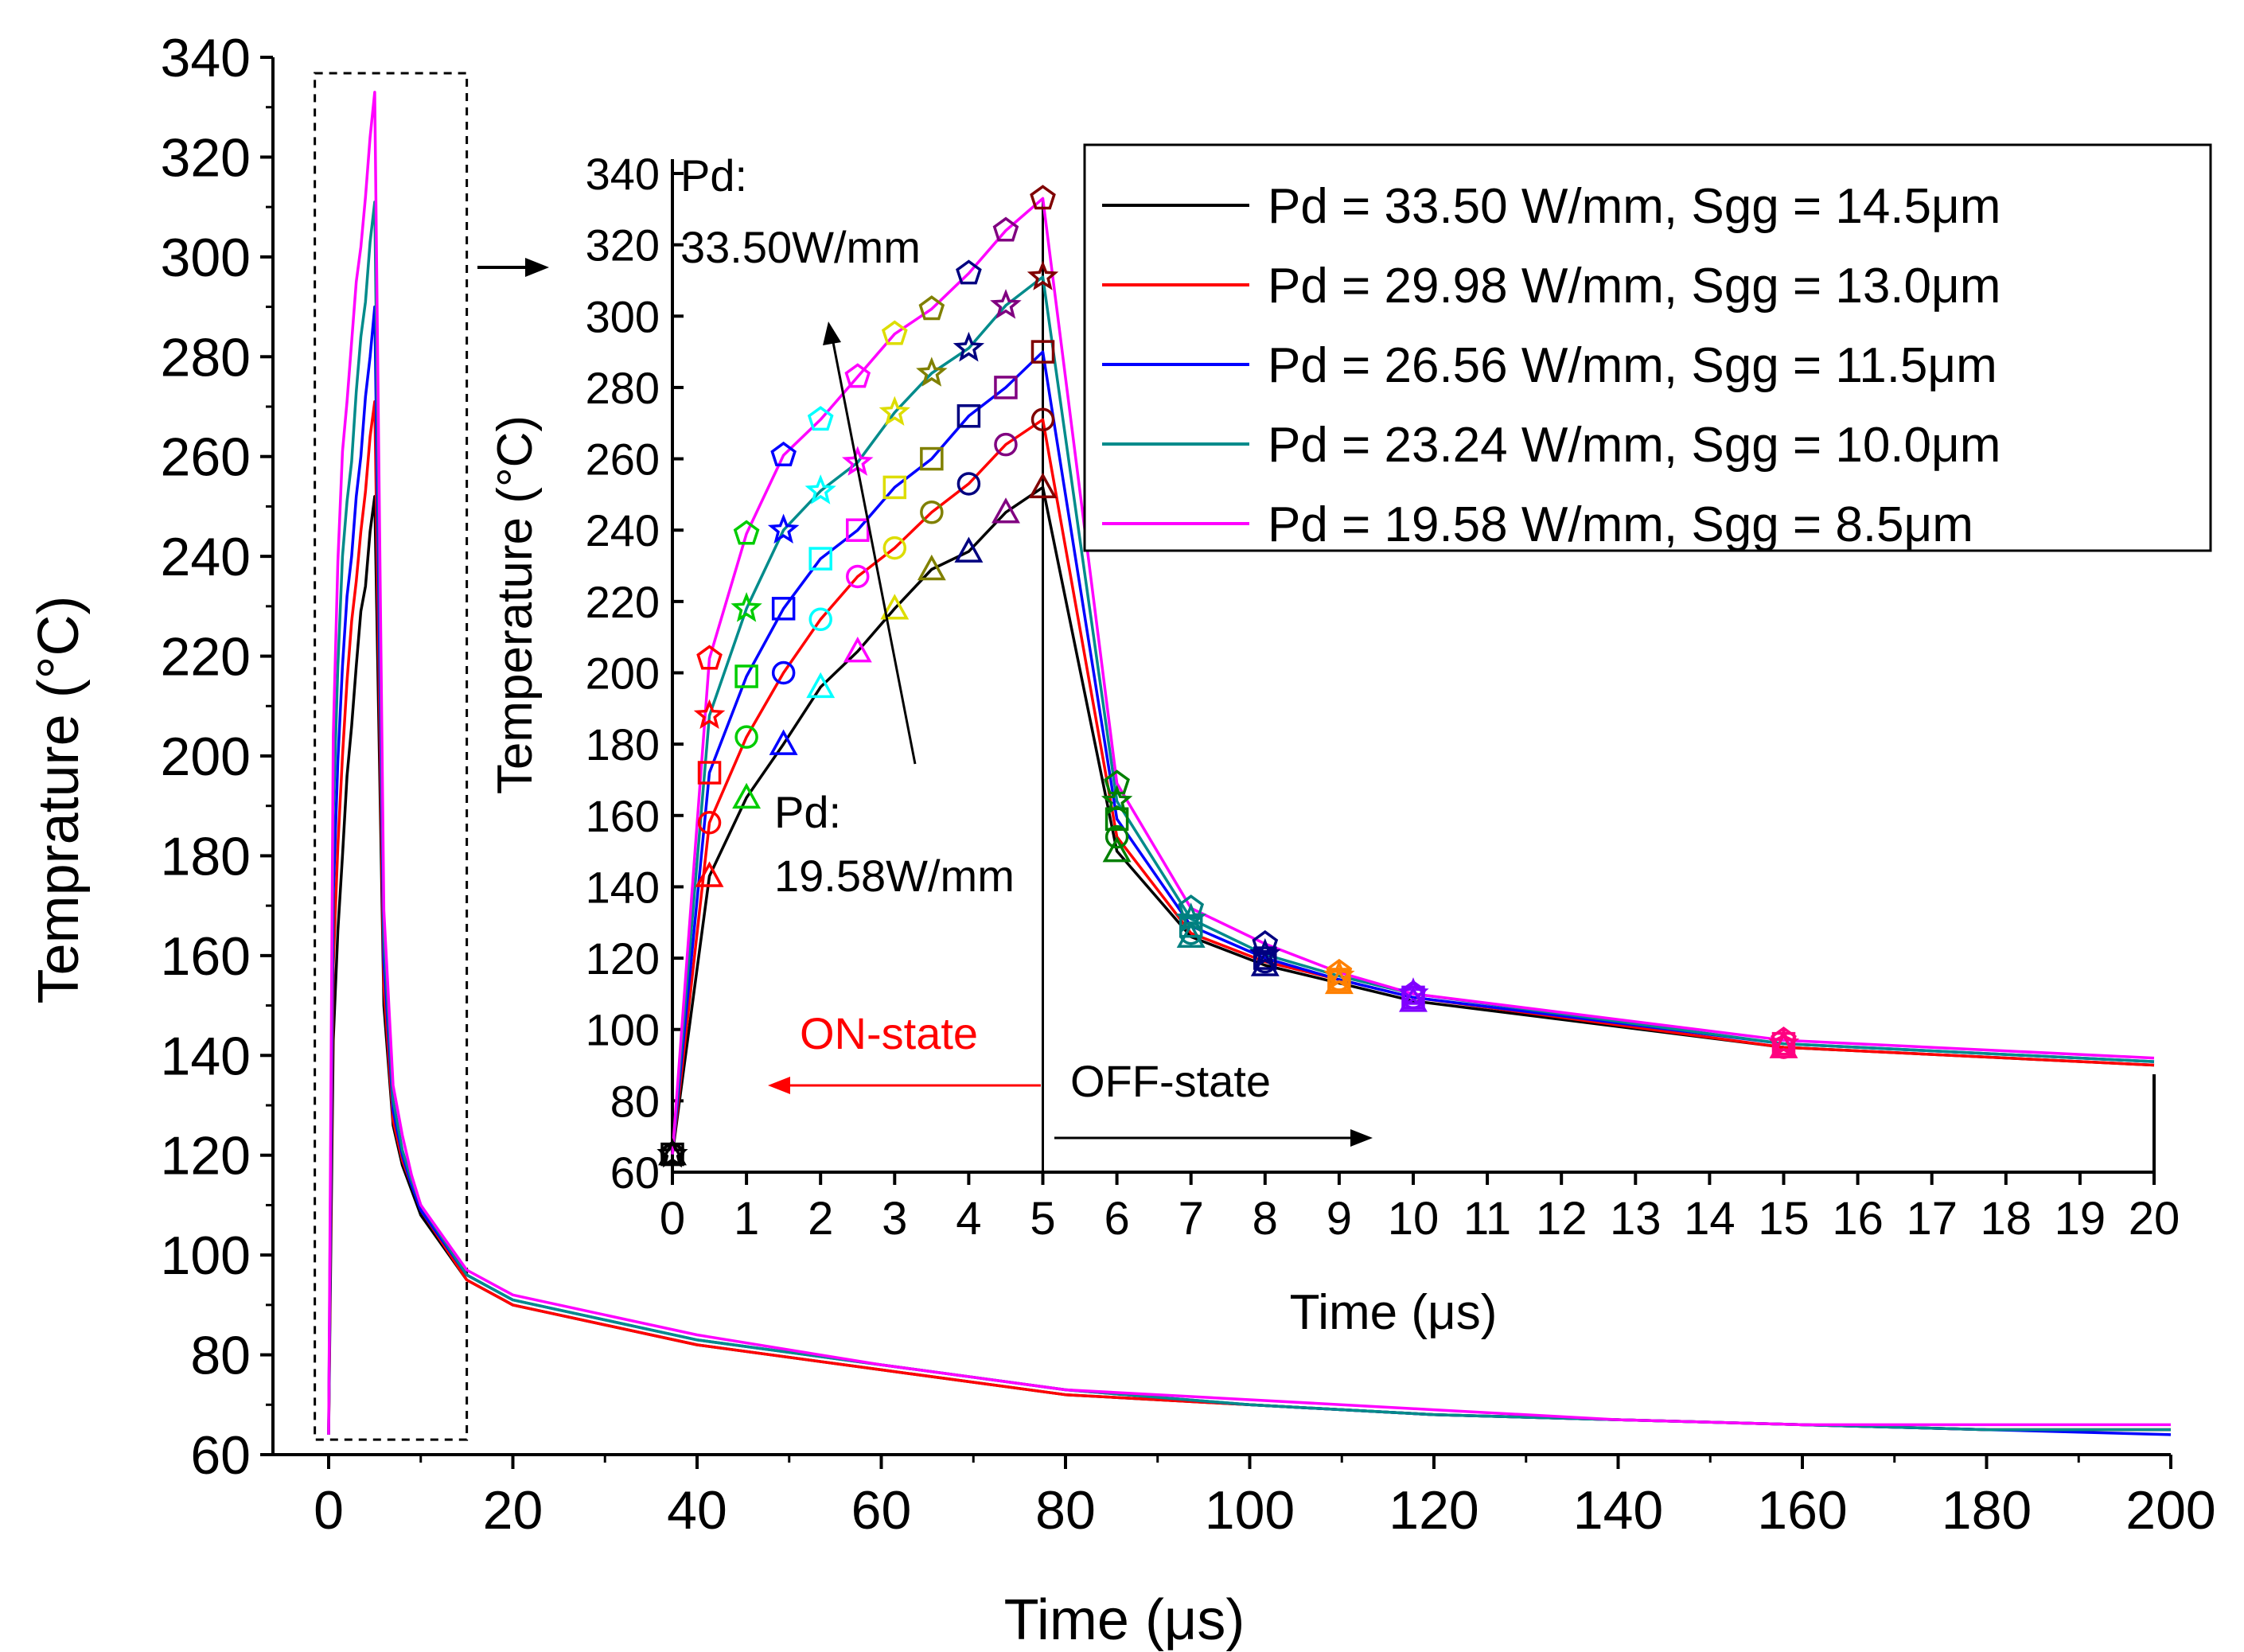 The height and width of the screenshot is (1652, 2244). Describe the element at coordinates (623, 459) in the screenshot. I see `inset-y-tick-label: 260` at that location.